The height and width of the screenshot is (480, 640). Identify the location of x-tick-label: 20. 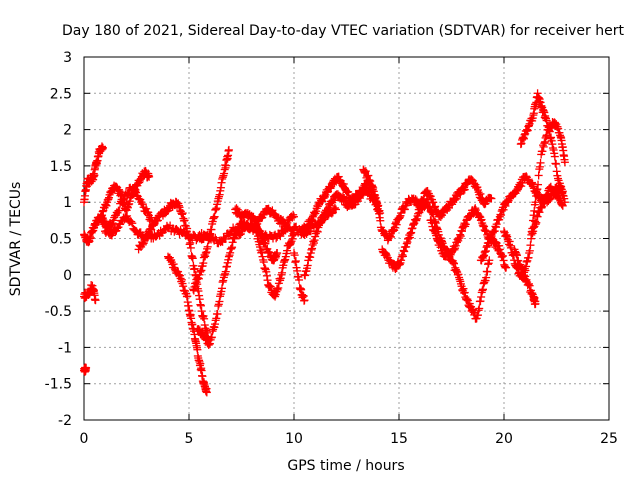
(504, 439).